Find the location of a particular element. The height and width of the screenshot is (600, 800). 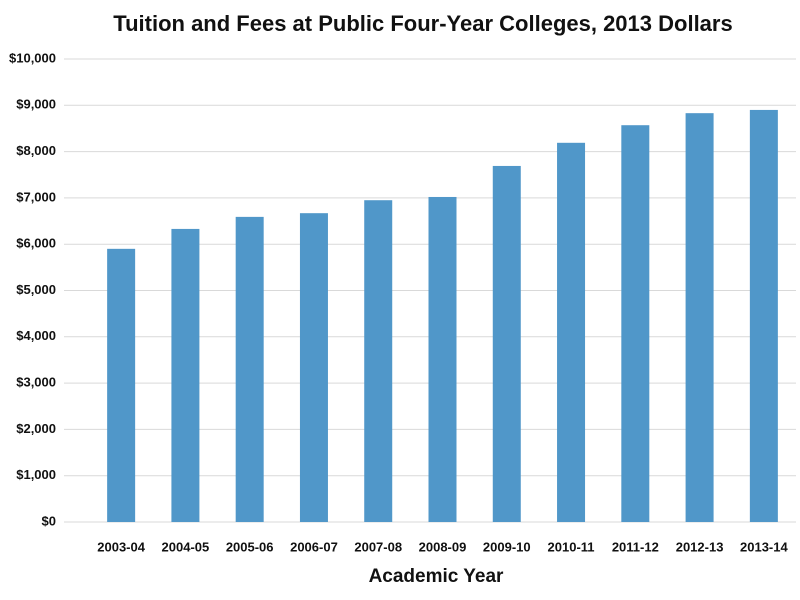

x-tick-label: 2004-05 is located at coordinates (186, 546).